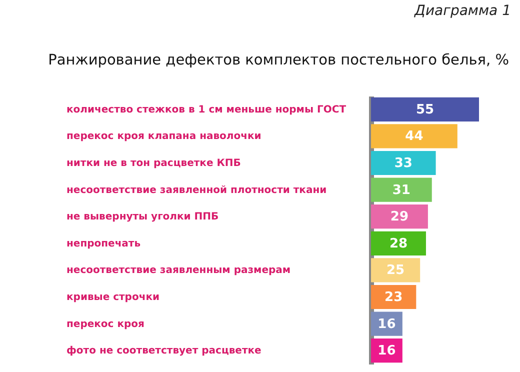 Image resolution: width=520 pixels, height=372 pixels. Describe the element at coordinates (105, 324) in the screenshot. I see `y-tick-label: перекос кроя` at that location.